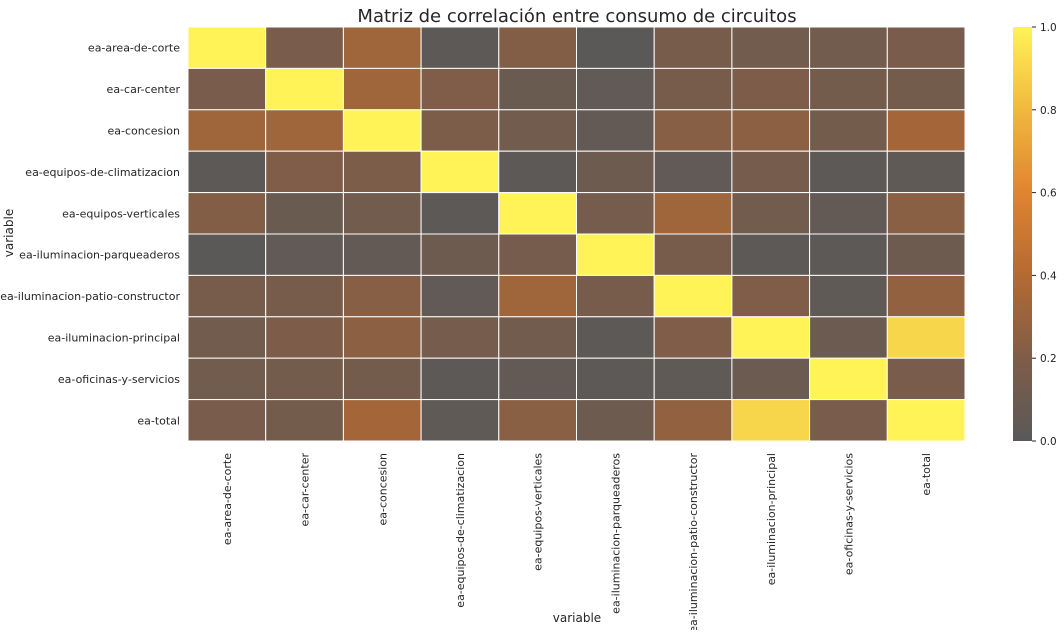  Describe the element at coordinates (305, 490) in the screenshot. I see `x-tick-label: ea-car-center` at that location.